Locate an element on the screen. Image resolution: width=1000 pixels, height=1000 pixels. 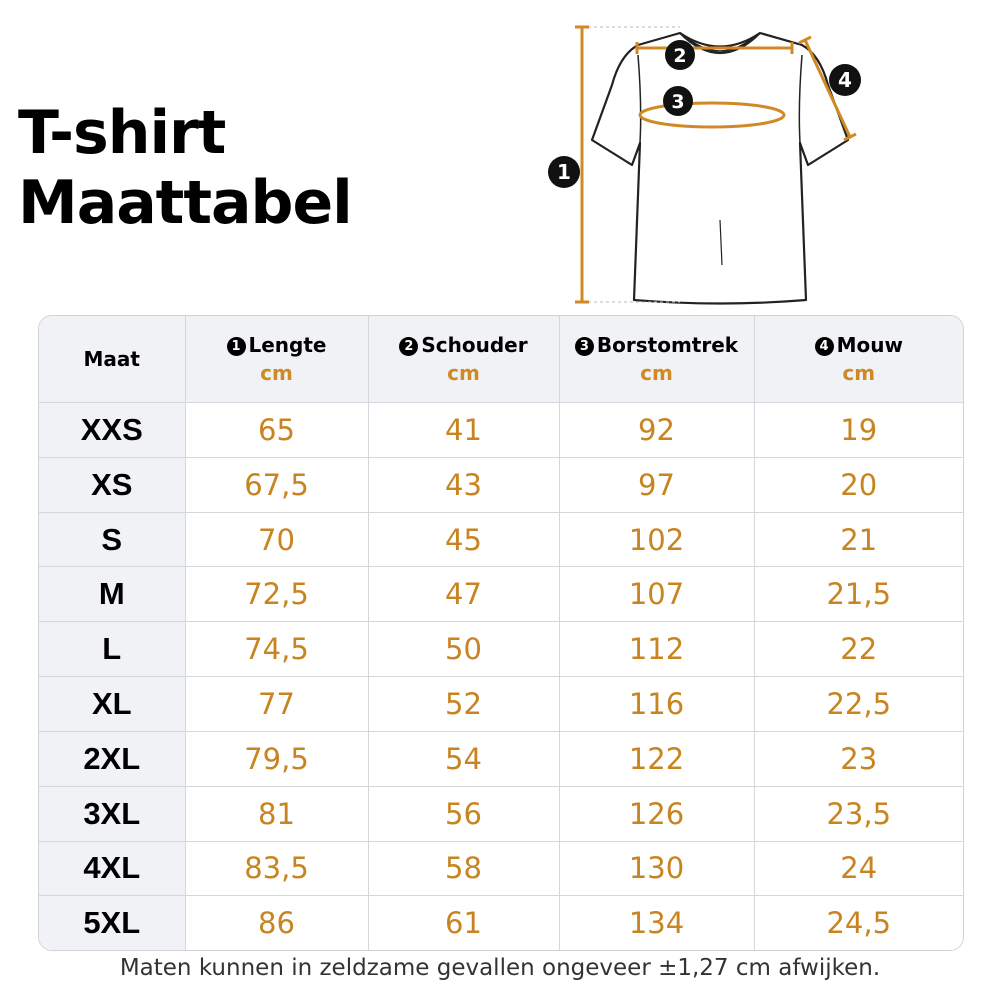
marker-1: 1 is located at coordinates (564, 172).